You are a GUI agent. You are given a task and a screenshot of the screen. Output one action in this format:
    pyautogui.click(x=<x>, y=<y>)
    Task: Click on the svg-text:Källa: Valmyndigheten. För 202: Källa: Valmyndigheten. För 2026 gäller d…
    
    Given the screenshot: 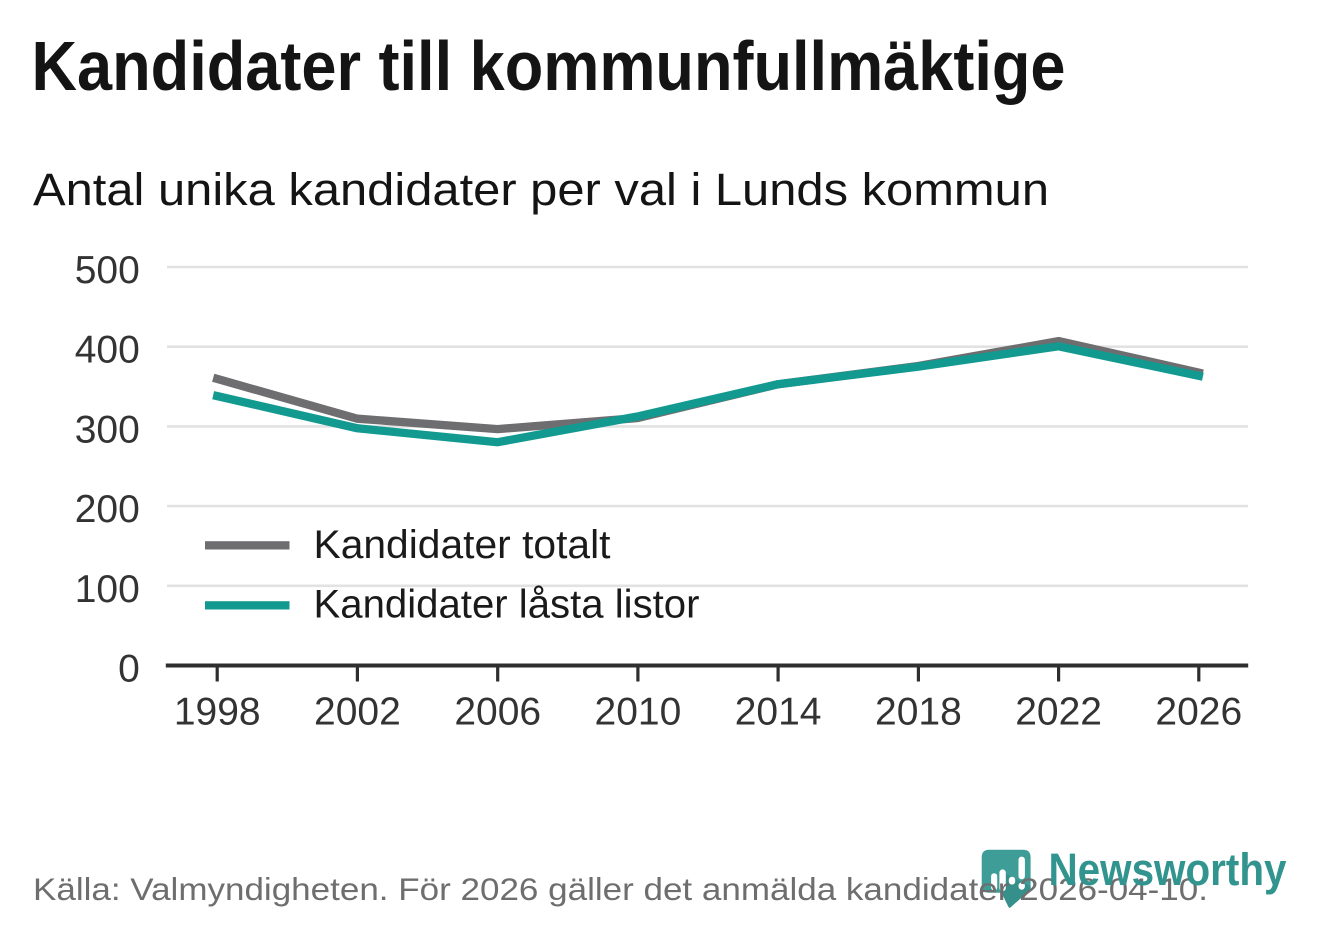 What is the action you would take?
    pyautogui.click(x=620, y=889)
    